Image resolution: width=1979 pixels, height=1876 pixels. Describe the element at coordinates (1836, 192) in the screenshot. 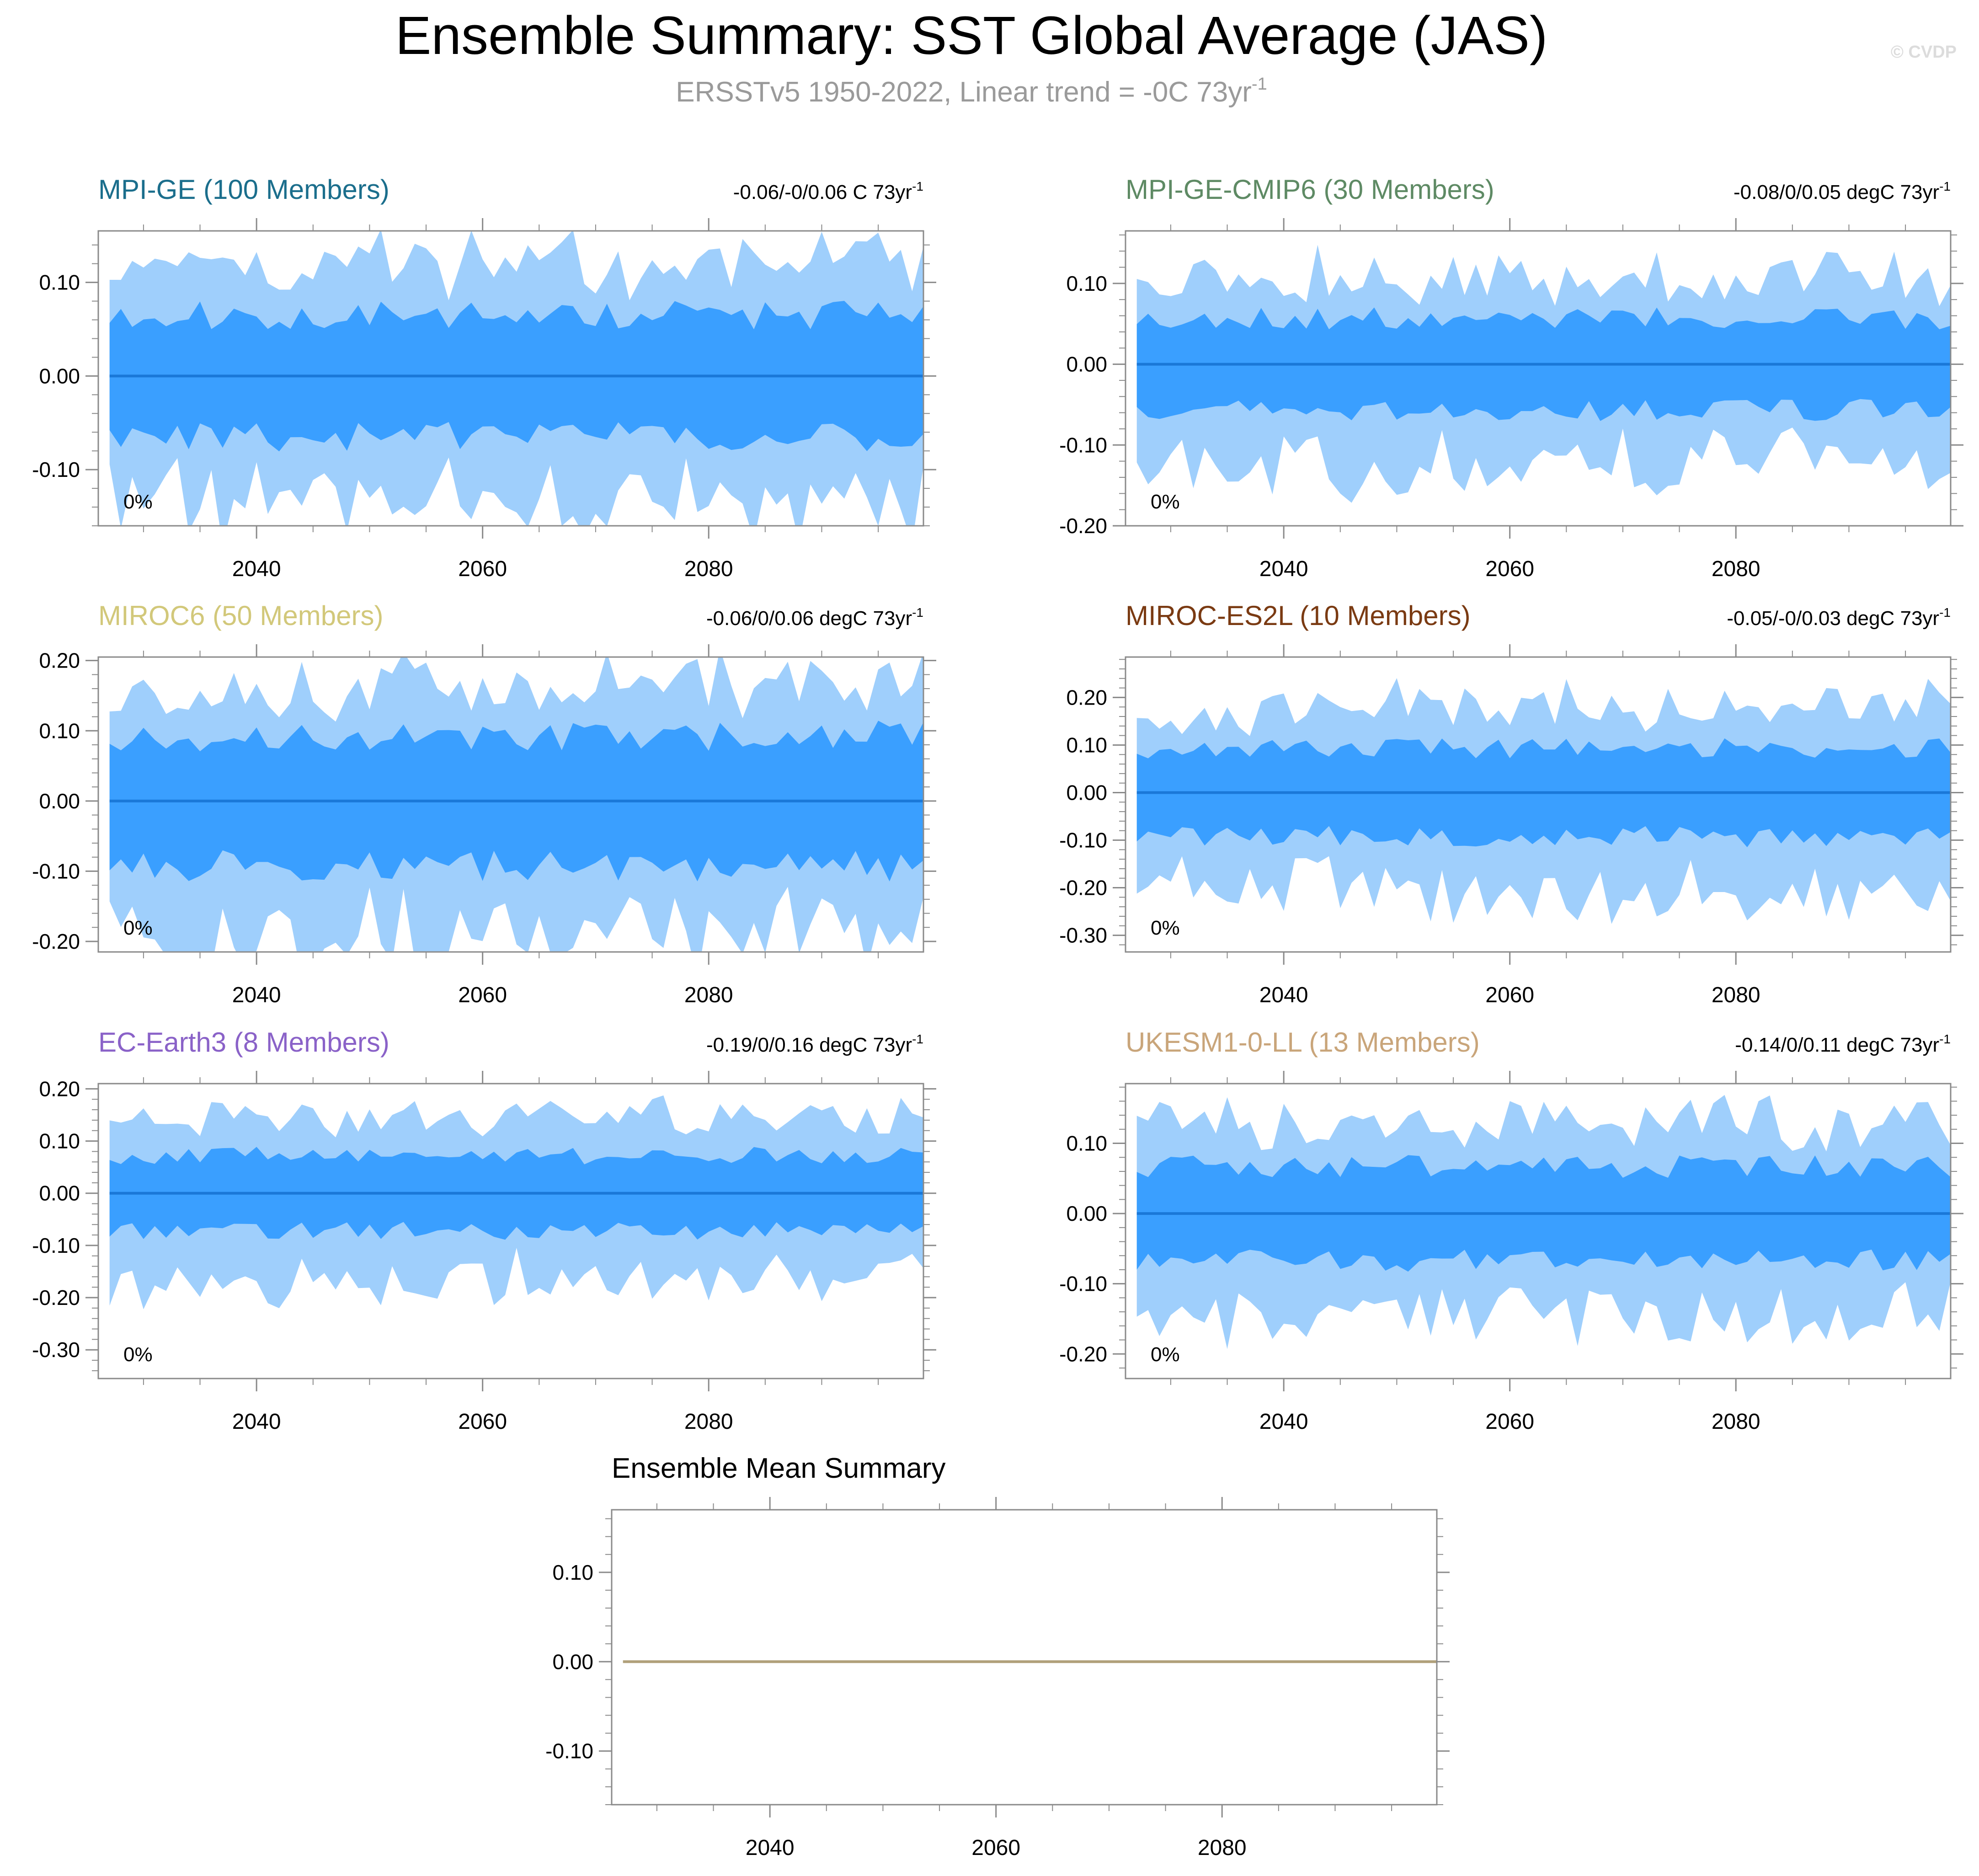

I see `trend-value: -0.08/0/0.05 degC 73yr` at that location.